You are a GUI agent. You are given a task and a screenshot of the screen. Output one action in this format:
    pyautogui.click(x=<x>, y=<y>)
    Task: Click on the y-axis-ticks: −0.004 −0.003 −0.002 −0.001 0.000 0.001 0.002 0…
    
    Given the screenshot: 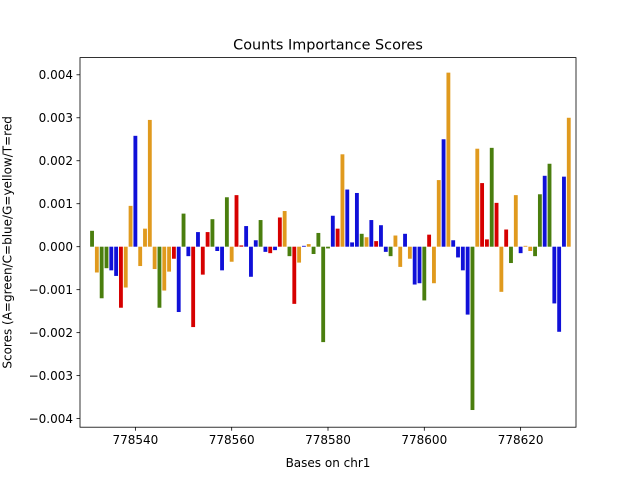 What is the action you would take?
    pyautogui.click(x=54, y=247)
    